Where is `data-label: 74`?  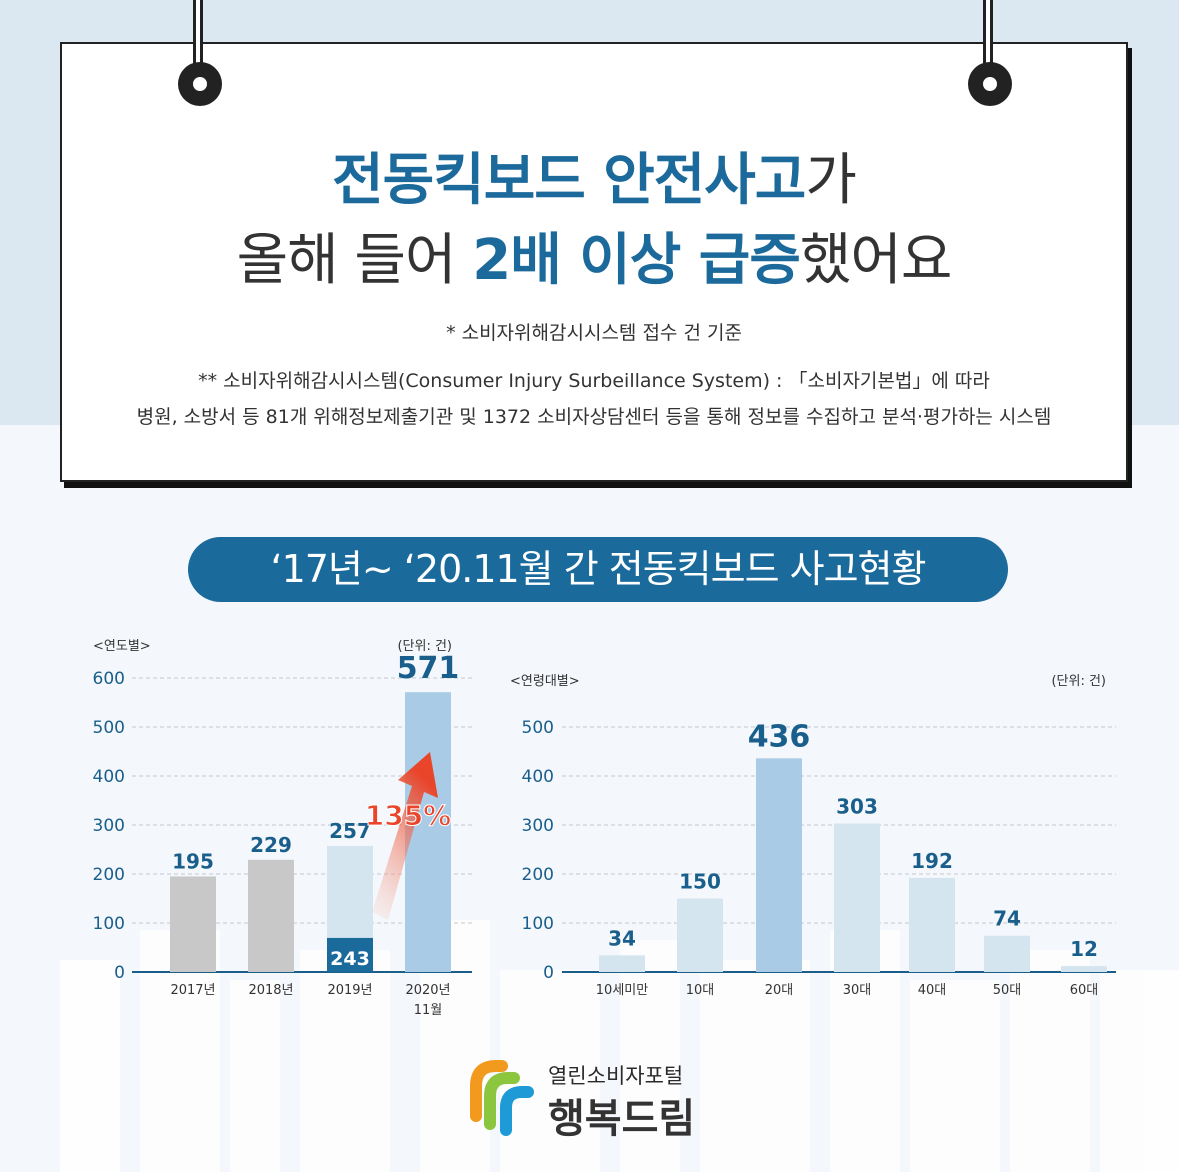 data-label: 74 is located at coordinates (1007, 919).